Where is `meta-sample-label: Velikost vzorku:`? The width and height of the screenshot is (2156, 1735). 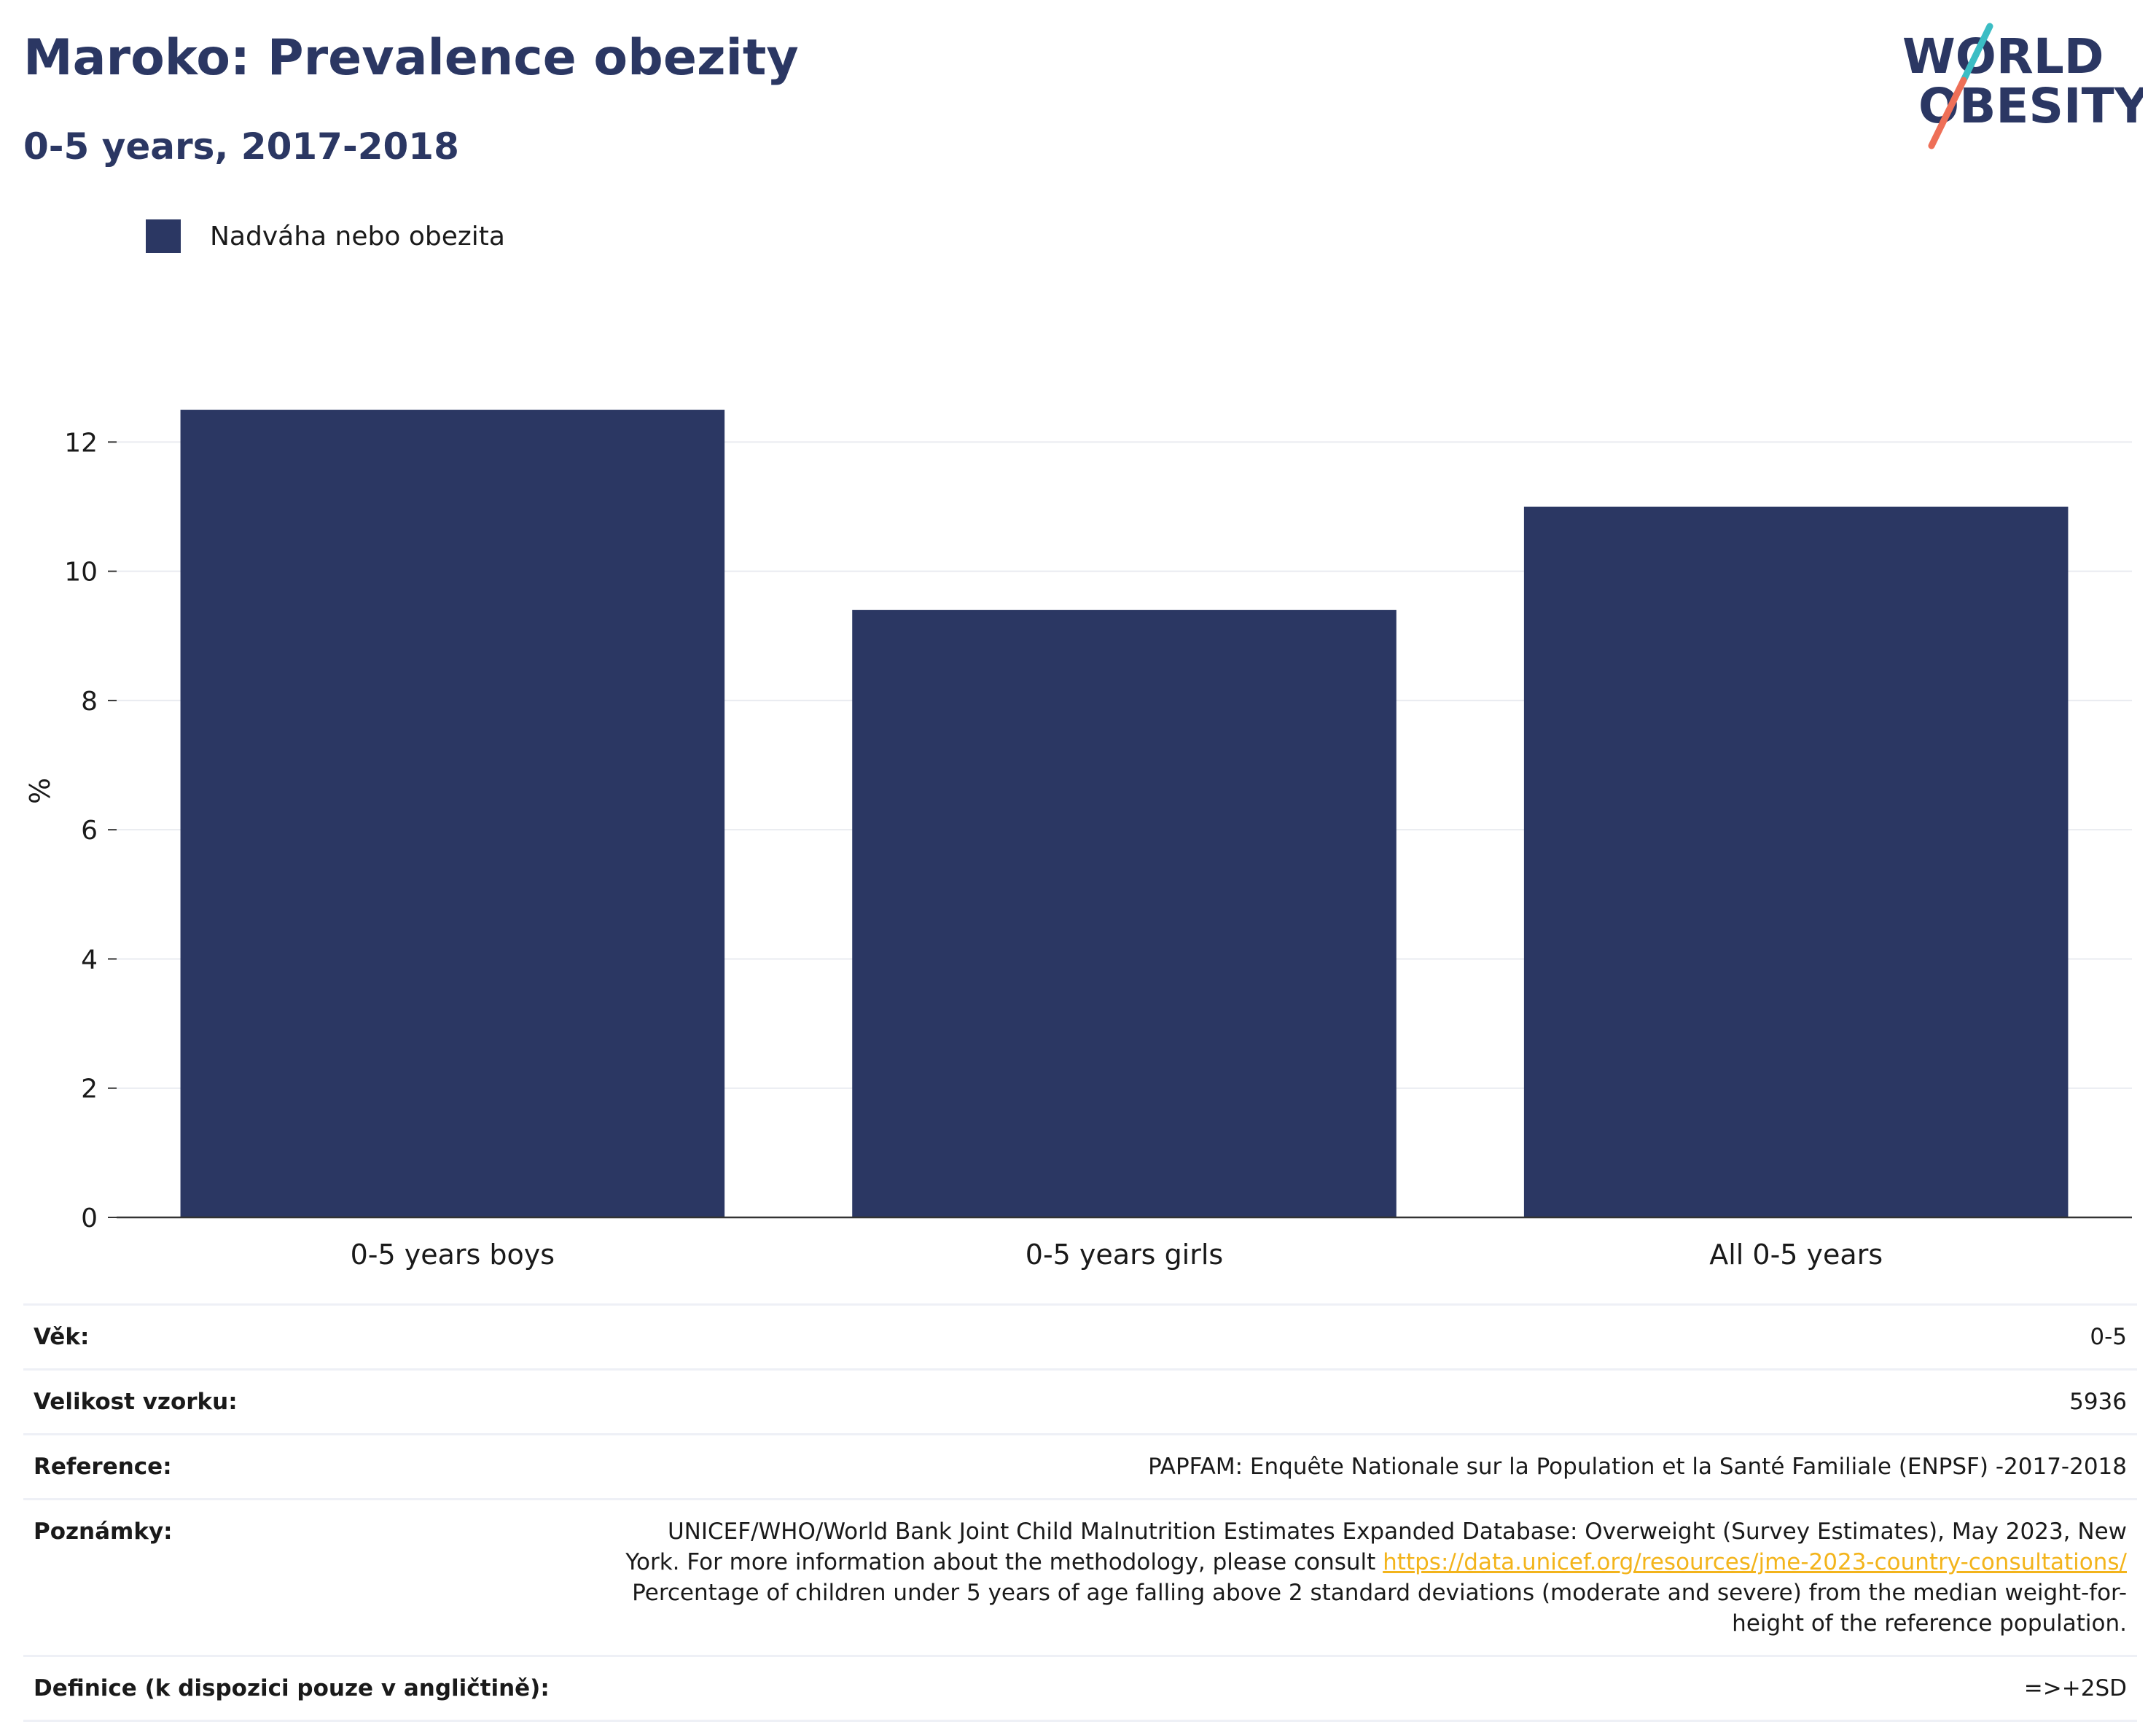
meta-sample-label: Velikost vzorku: is located at coordinates (136, 1402).